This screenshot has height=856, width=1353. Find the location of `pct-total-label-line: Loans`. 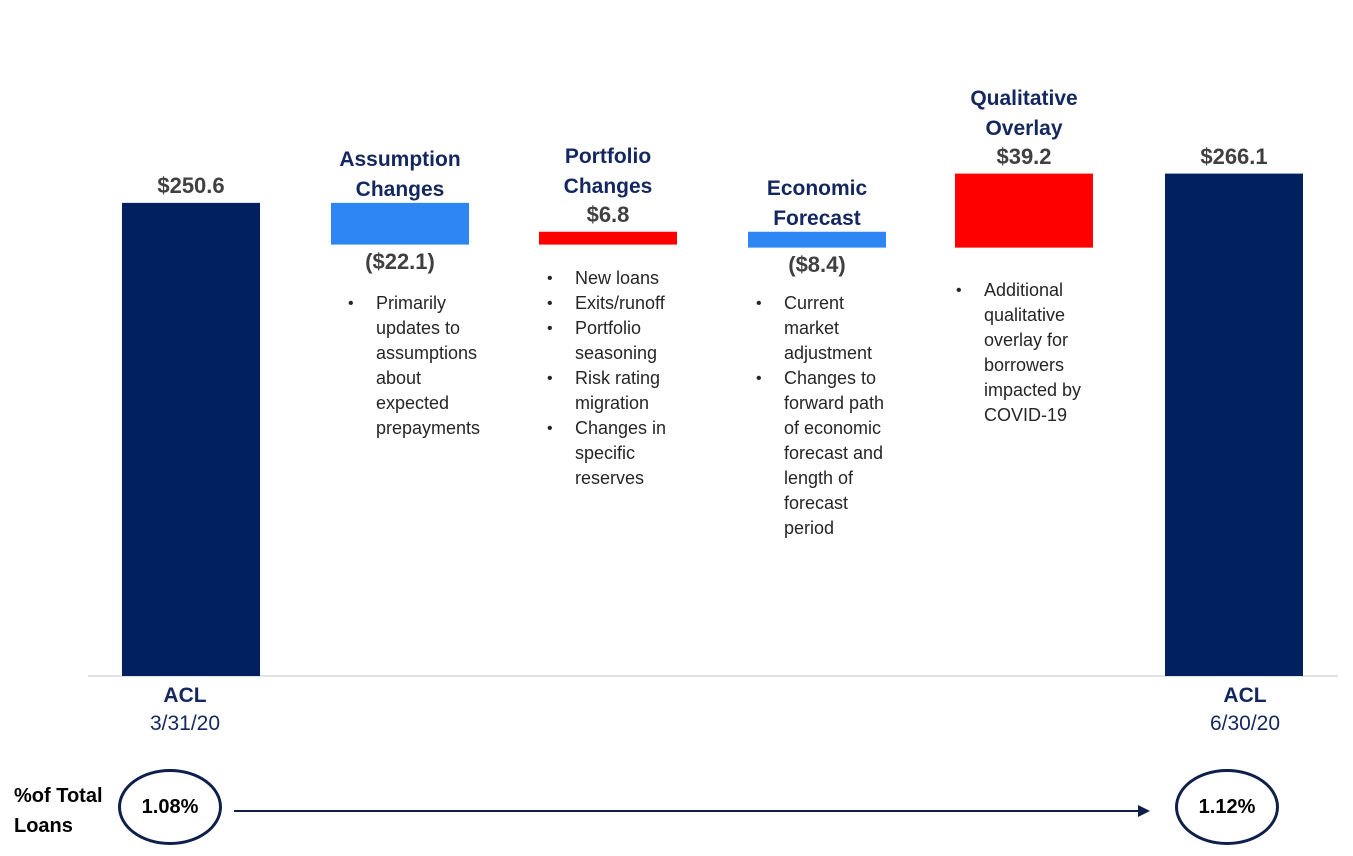

pct-total-label-line: Loans is located at coordinates (43, 826).